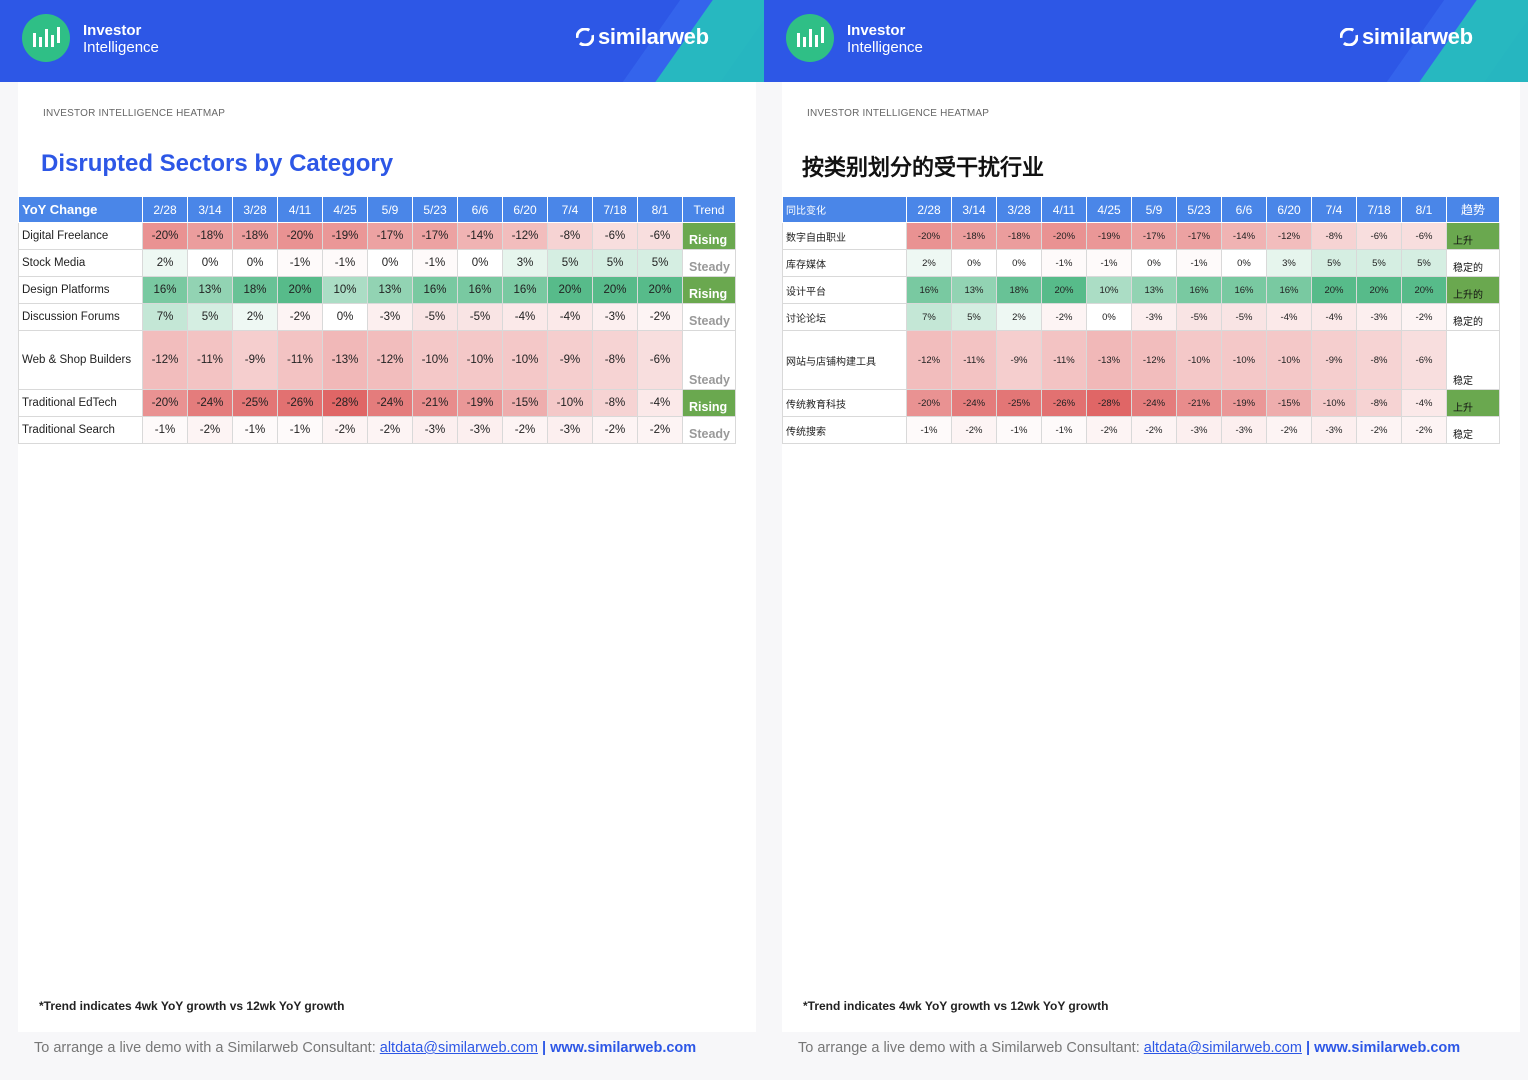 The height and width of the screenshot is (1080, 1528). Describe the element at coordinates (876, 30) in the screenshot. I see `brand-line1: Investor` at that location.